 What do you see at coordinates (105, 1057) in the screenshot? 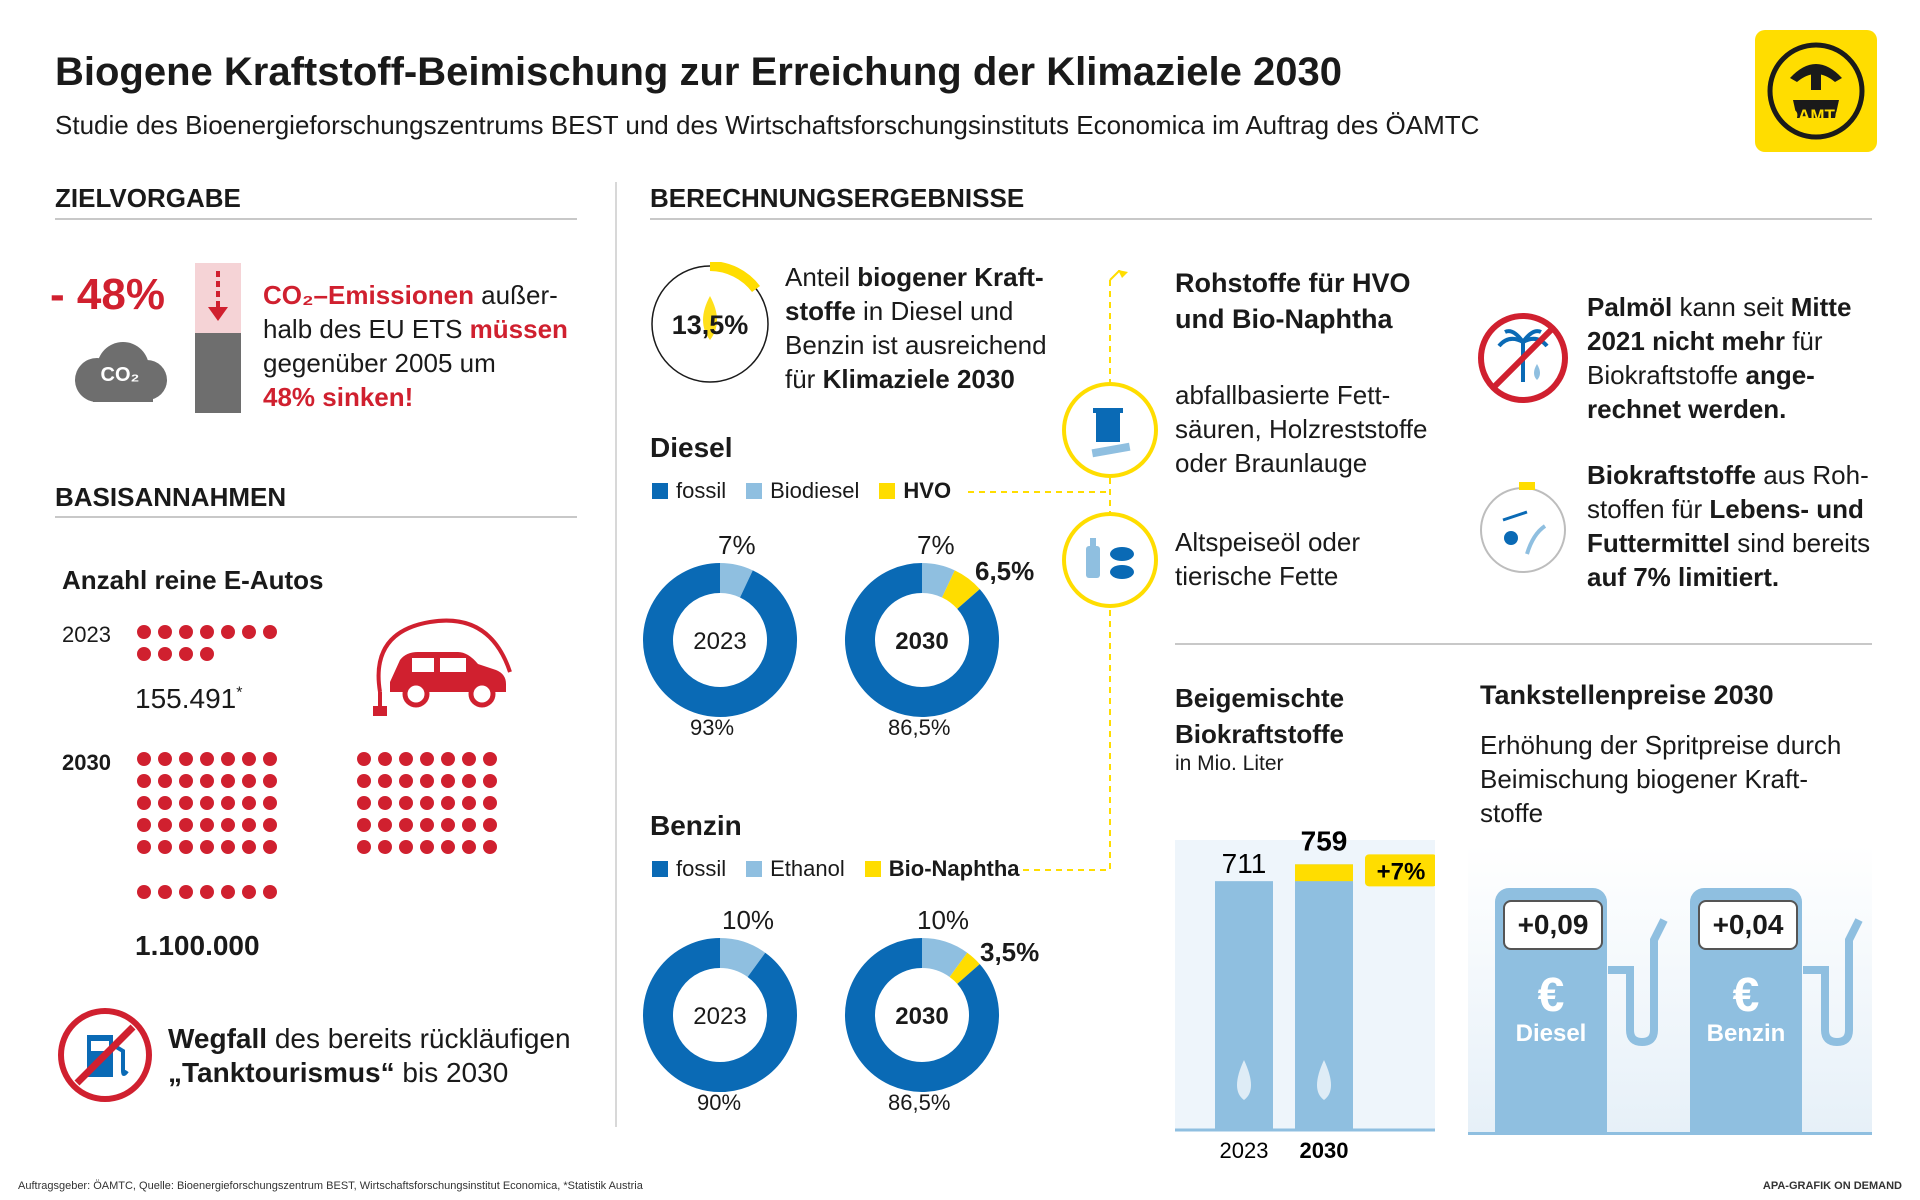
I see `no-fuel-pump-icon` at bounding box center [105, 1057].